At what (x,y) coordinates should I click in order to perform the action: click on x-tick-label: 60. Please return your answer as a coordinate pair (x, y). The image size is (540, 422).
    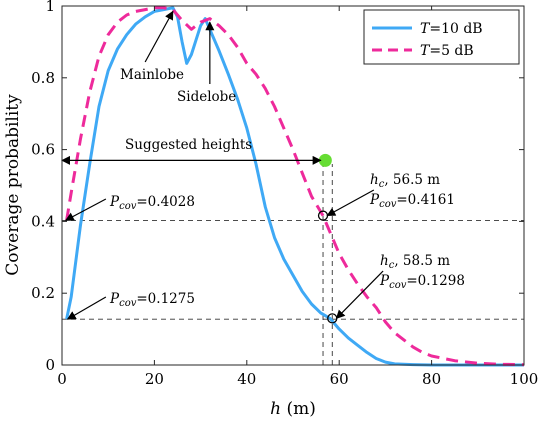
    Looking at the image, I should click on (339, 379).